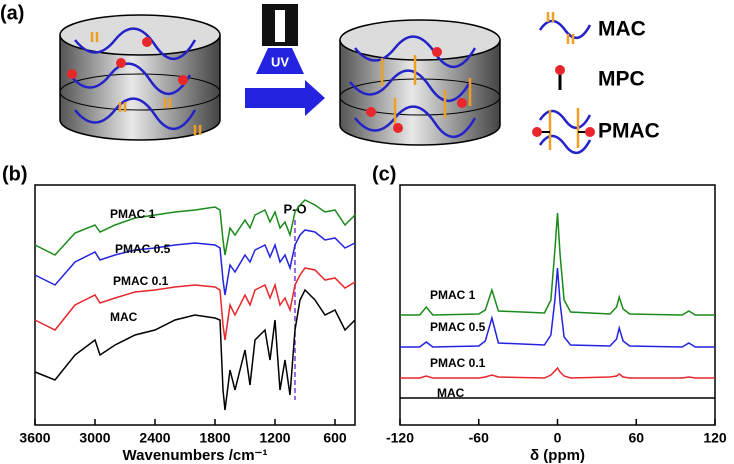 Image resolution: width=734 pixels, height=464 pixels. What do you see at coordinates (400, 438) in the screenshot?
I see `x-tick-label: -120` at bounding box center [400, 438].